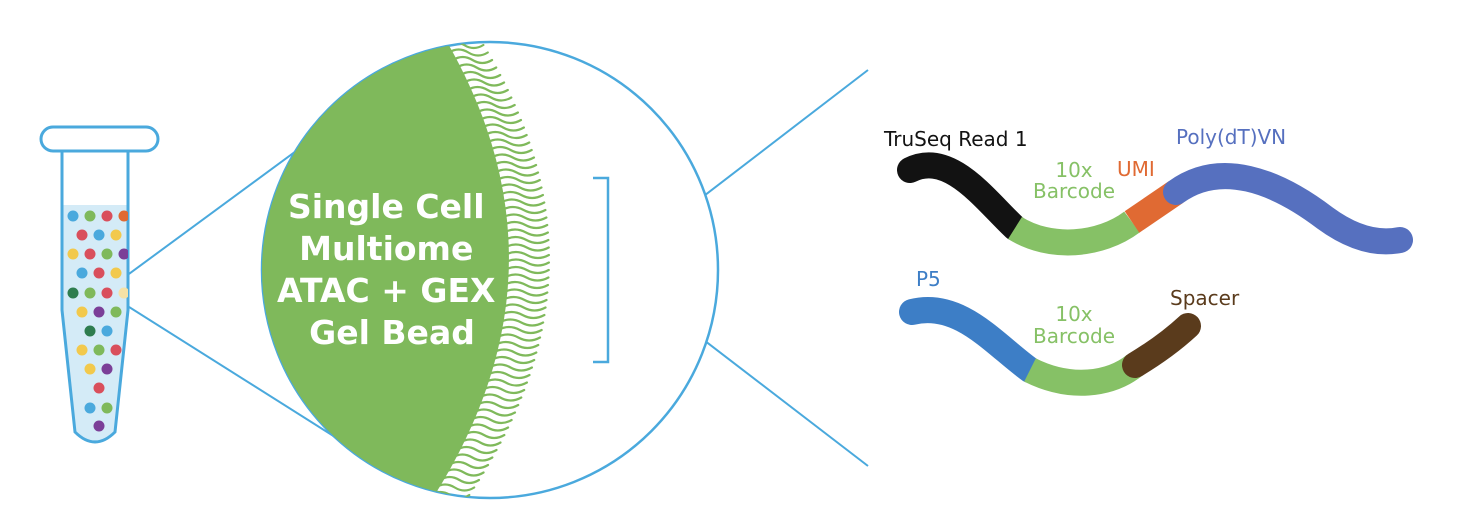 This screenshot has width=1458, height=526. I want to click on test-tube, so click(99, 284).